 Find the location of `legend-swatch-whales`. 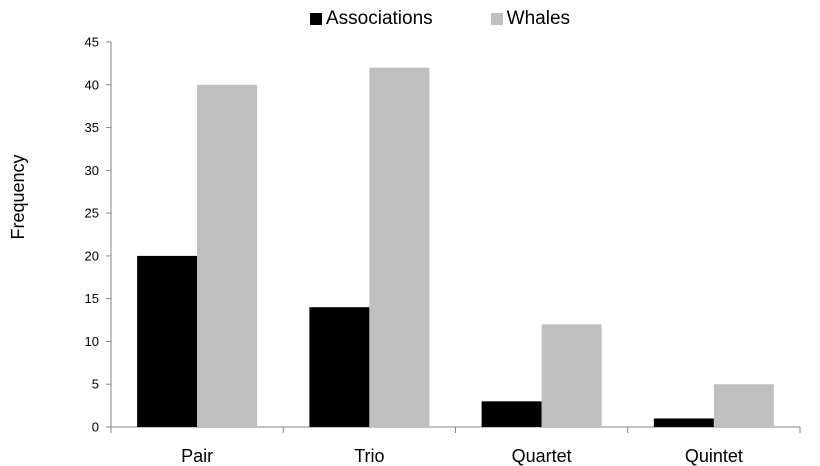

legend-swatch-whales is located at coordinates (496, 19).